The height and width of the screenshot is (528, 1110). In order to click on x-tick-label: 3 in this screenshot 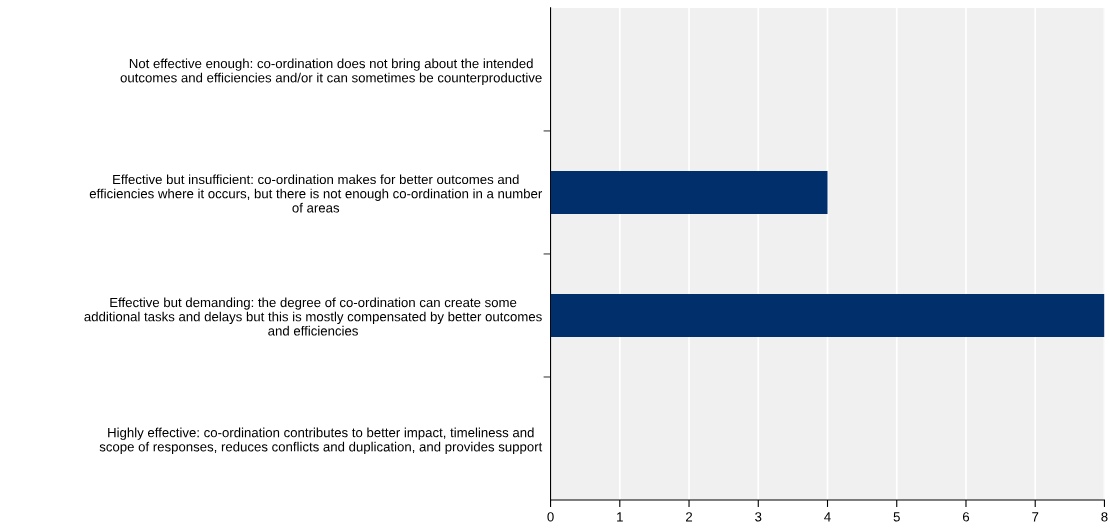, I will do `click(758, 517)`.